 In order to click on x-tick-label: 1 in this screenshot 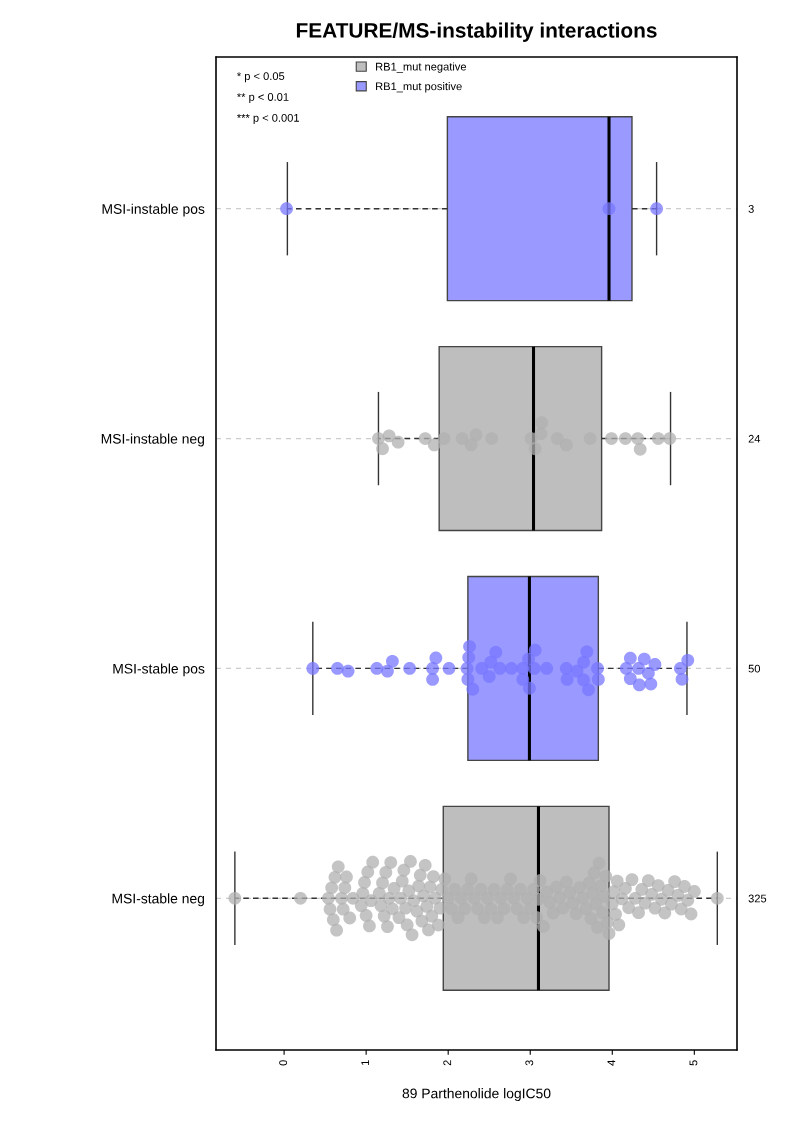, I will do `click(365, 1063)`.